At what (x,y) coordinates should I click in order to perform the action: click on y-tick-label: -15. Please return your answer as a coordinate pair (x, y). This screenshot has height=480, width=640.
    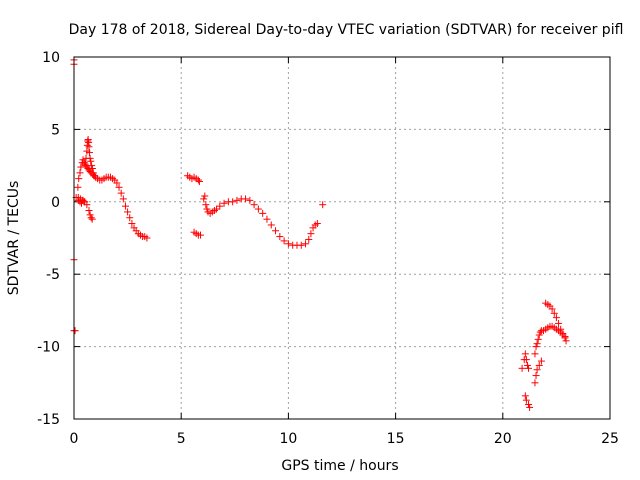
    Looking at the image, I should click on (48, 420).